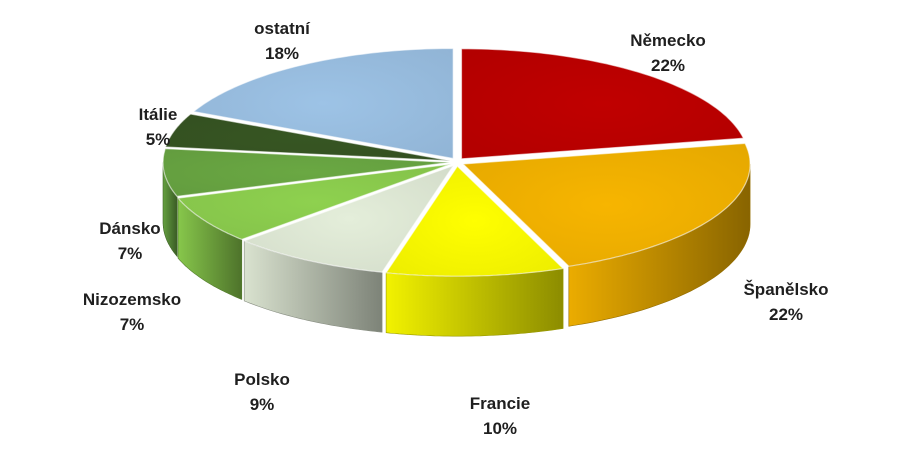  I want to click on slice-value-nemecko: 22%, so click(668, 65).